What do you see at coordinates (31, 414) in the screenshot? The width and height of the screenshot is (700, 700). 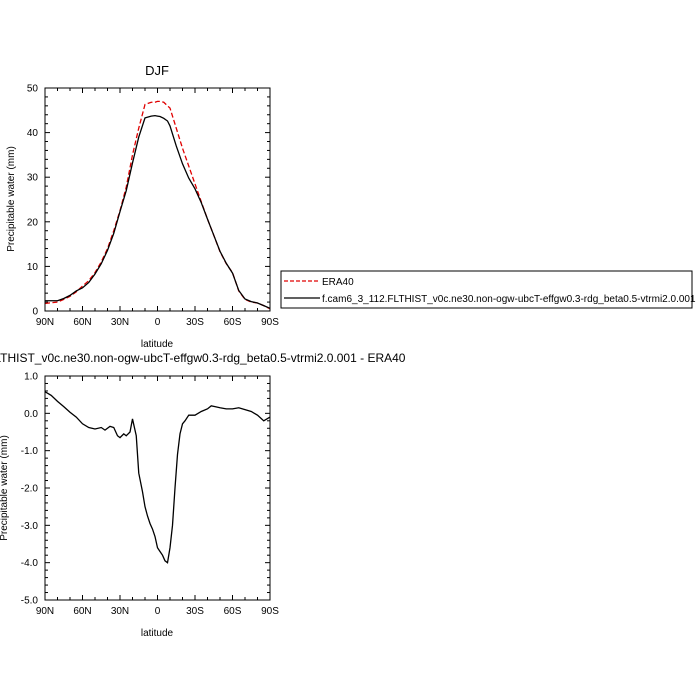 I see `bottom-y-tick-label: 0.0` at bounding box center [31, 414].